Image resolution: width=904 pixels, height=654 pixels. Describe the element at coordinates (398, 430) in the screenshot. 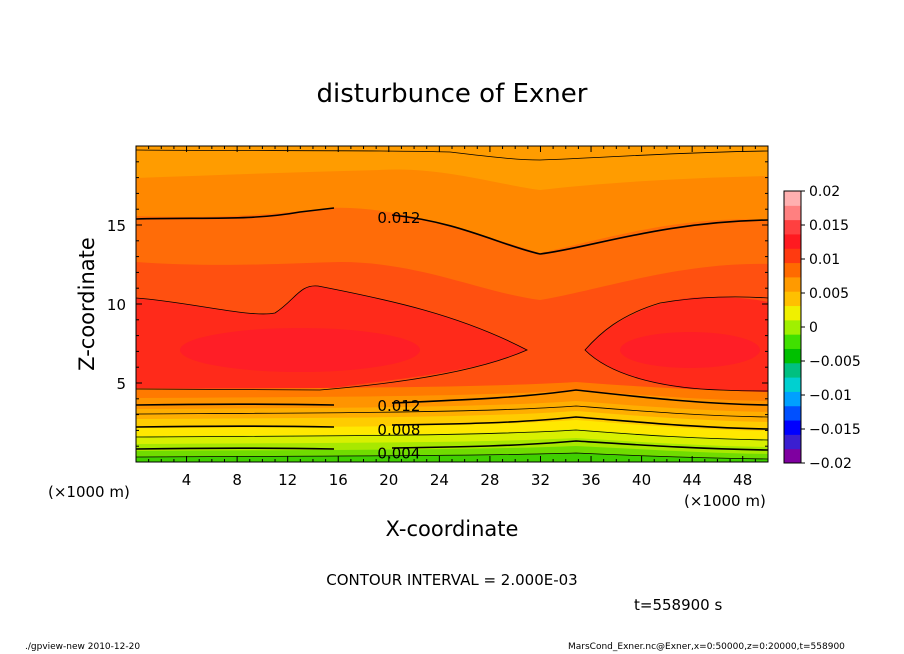

I see `contour-label: 0.008` at that location.